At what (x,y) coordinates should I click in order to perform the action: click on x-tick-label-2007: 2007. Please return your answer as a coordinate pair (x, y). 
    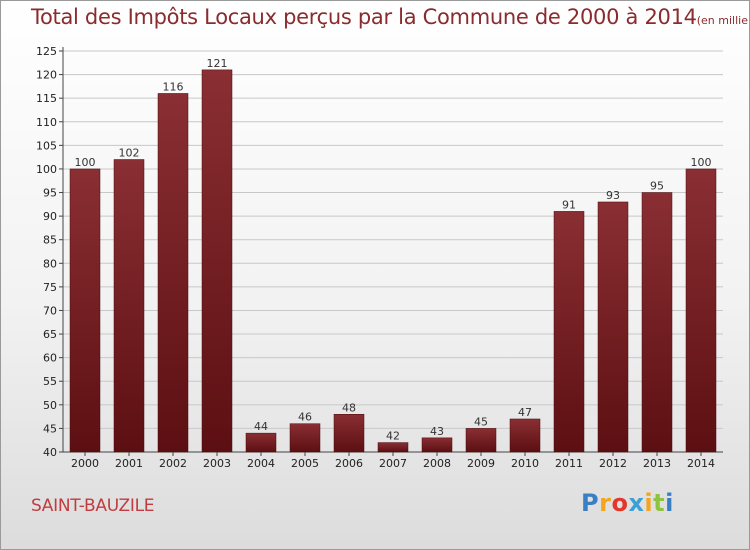
    Looking at the image, I should click on (393, 463).